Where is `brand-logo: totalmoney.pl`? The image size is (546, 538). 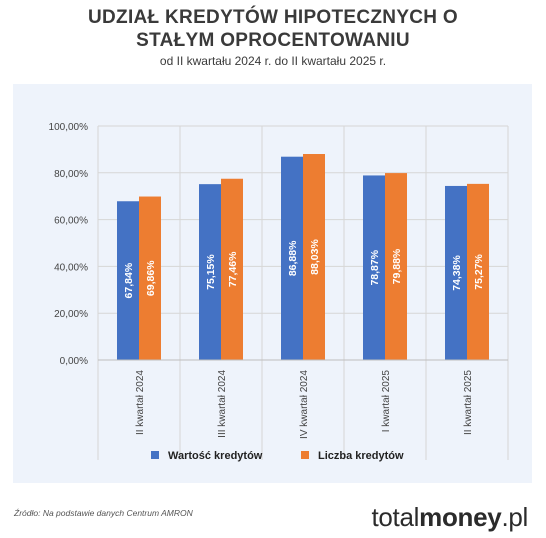 brand-logo: totalmoney.pl is located at coordinates (449, 517).